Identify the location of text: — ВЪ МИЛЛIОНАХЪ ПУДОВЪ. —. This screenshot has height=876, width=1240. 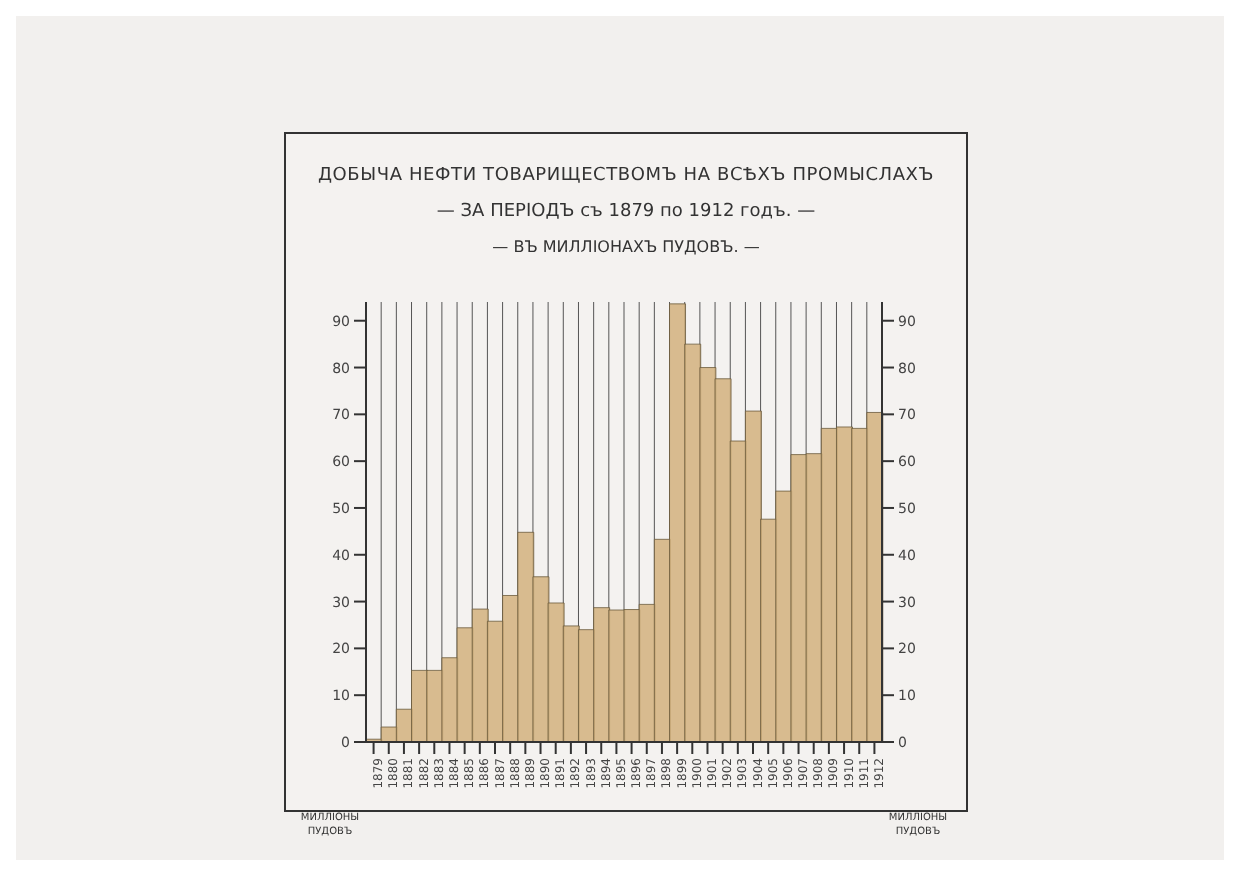
(626, 247).